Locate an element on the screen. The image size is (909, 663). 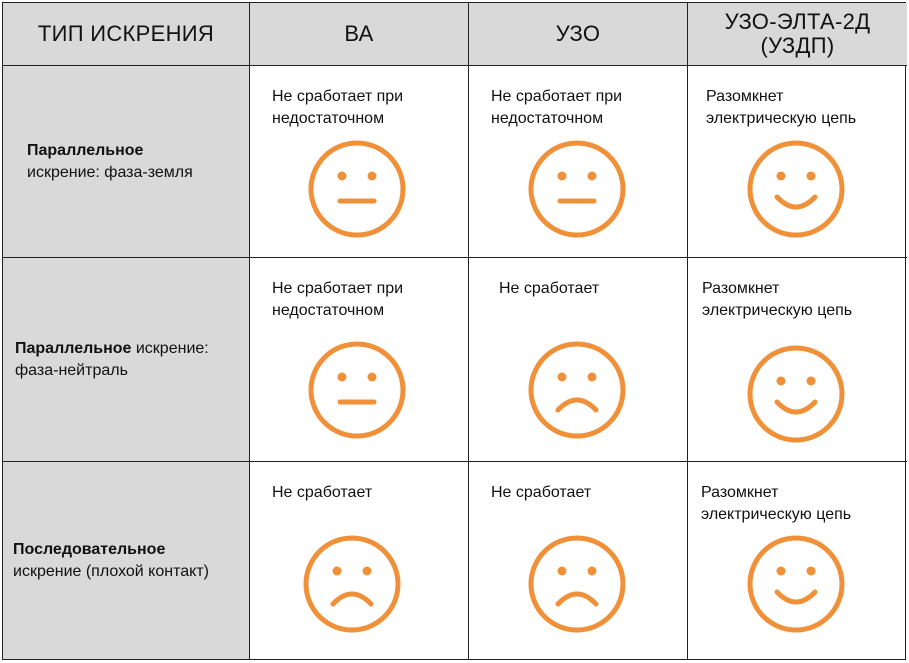
row-type-rest: искрение (плохой контакт) is located at coordinates (111, 571).